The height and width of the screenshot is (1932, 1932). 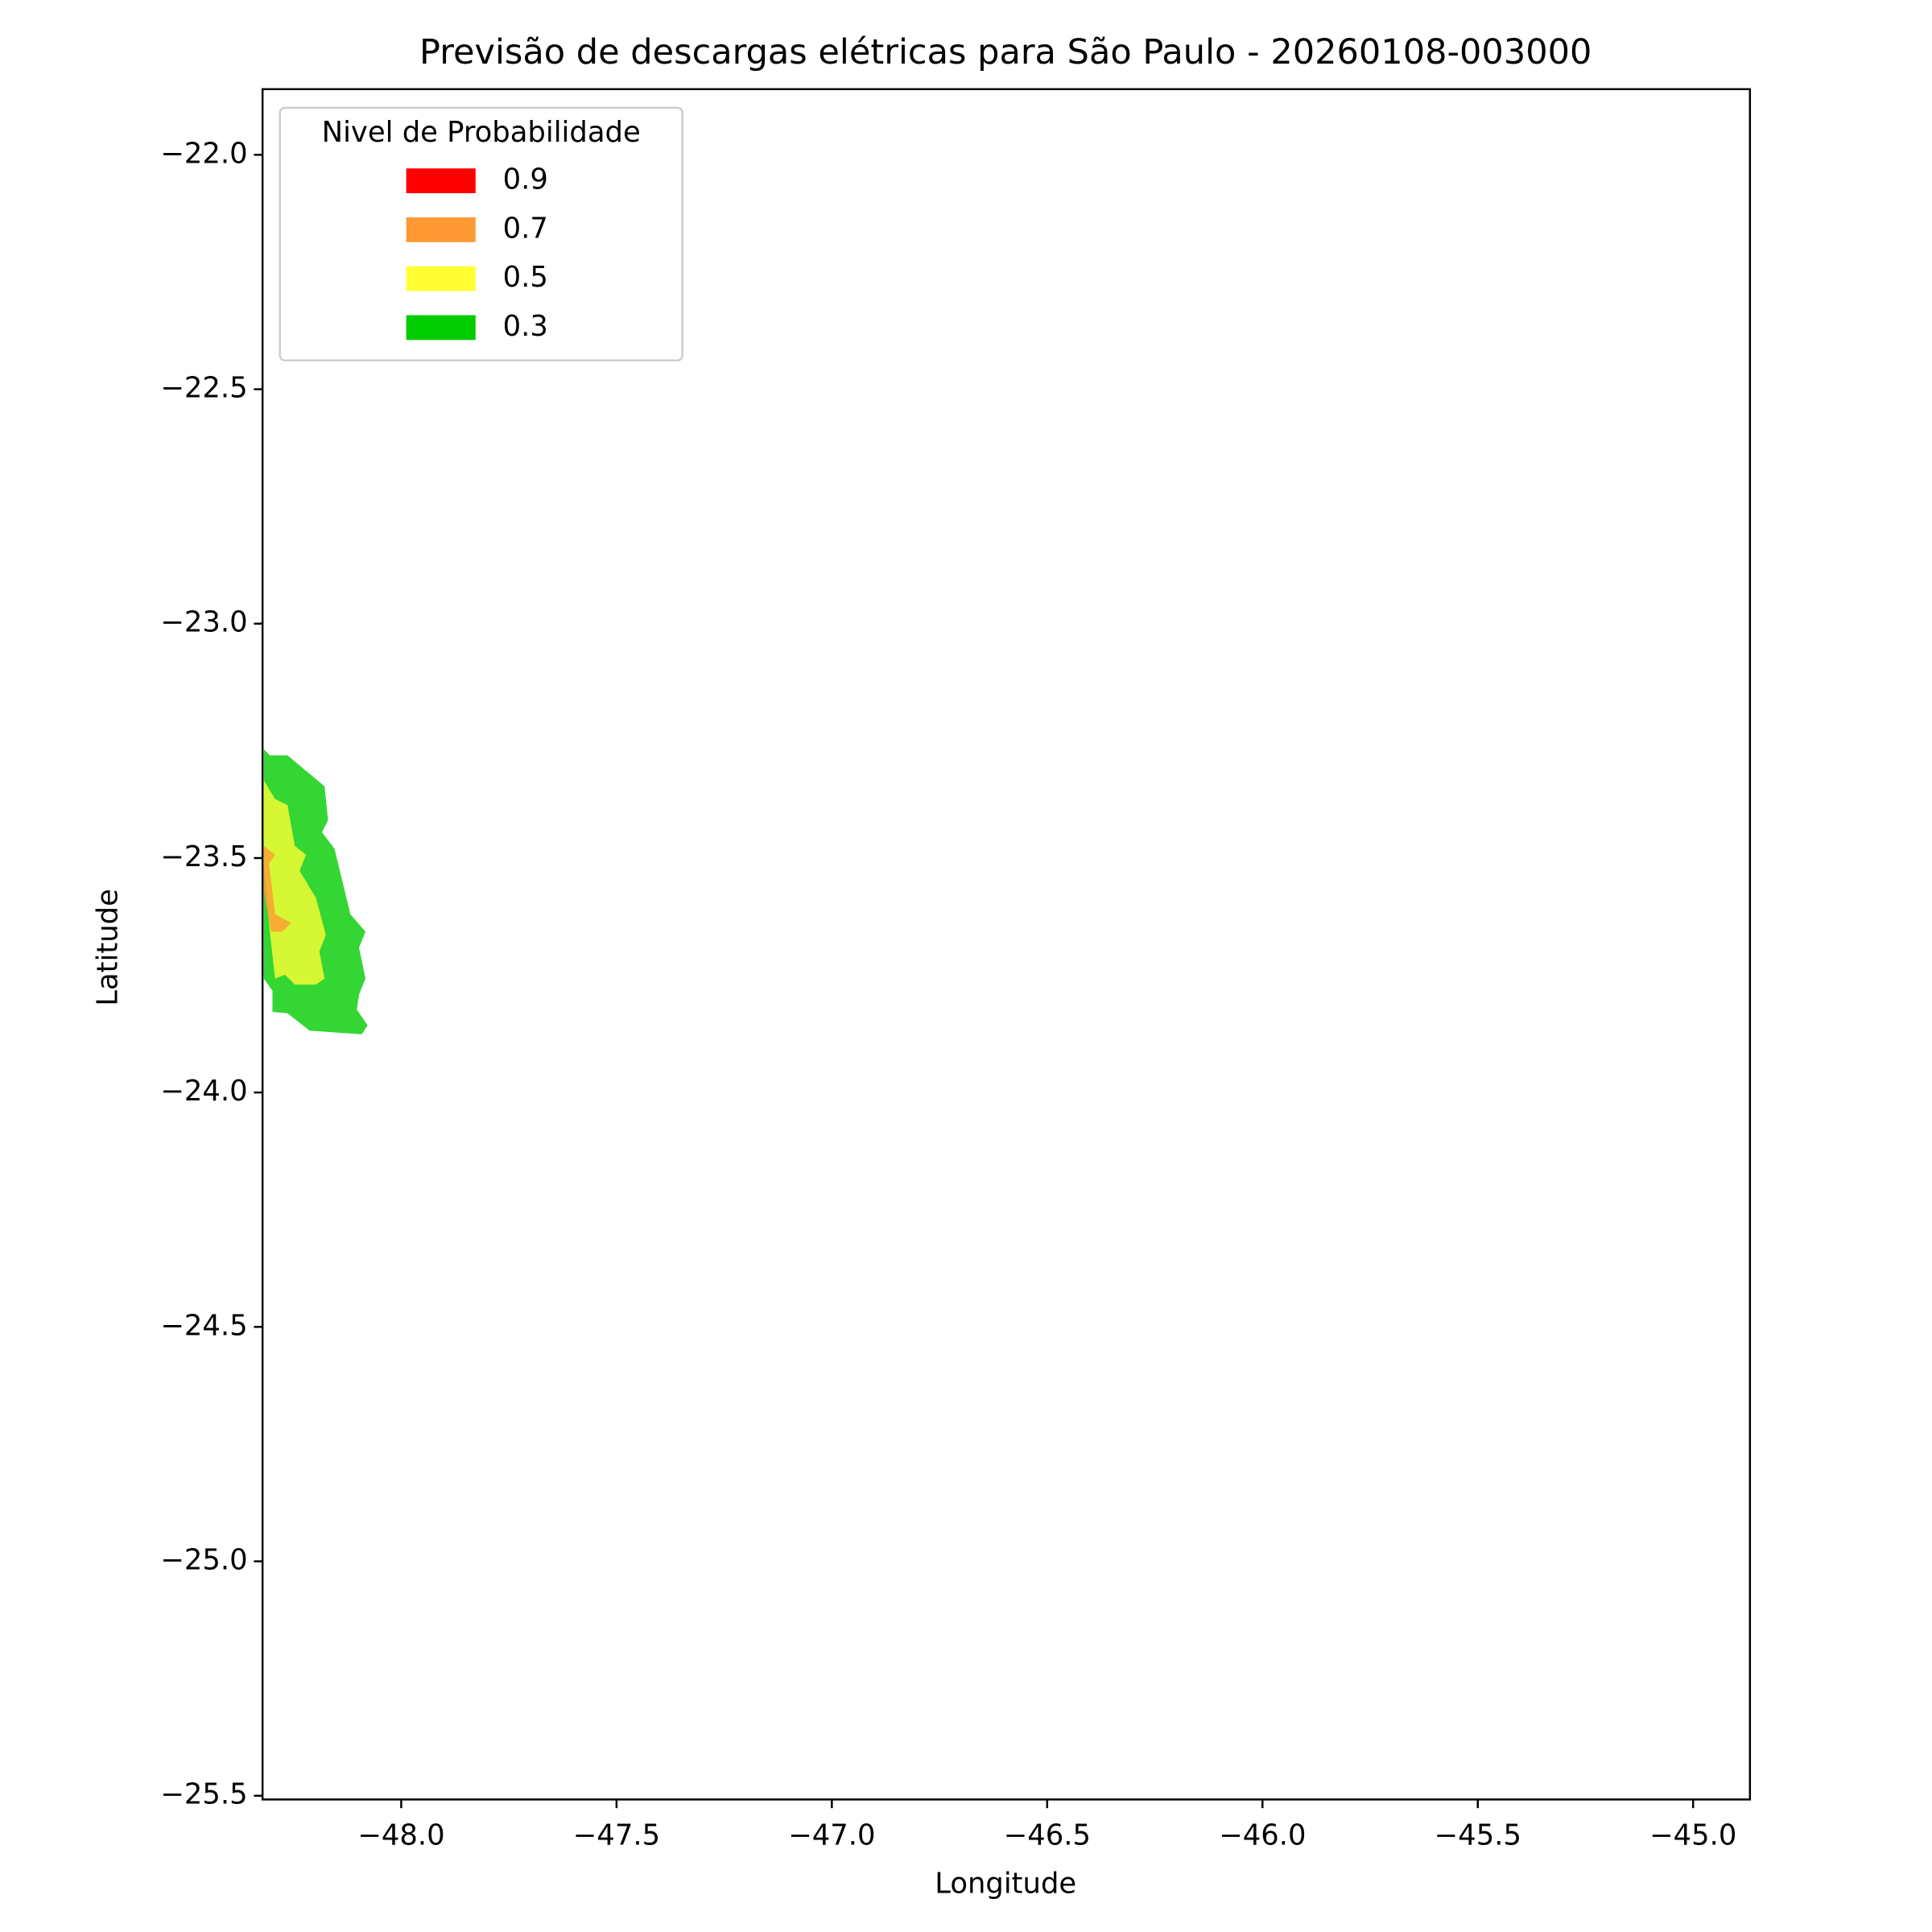 I want to click on x-tick-label: −46.0, so click(x=1262, y=1835).